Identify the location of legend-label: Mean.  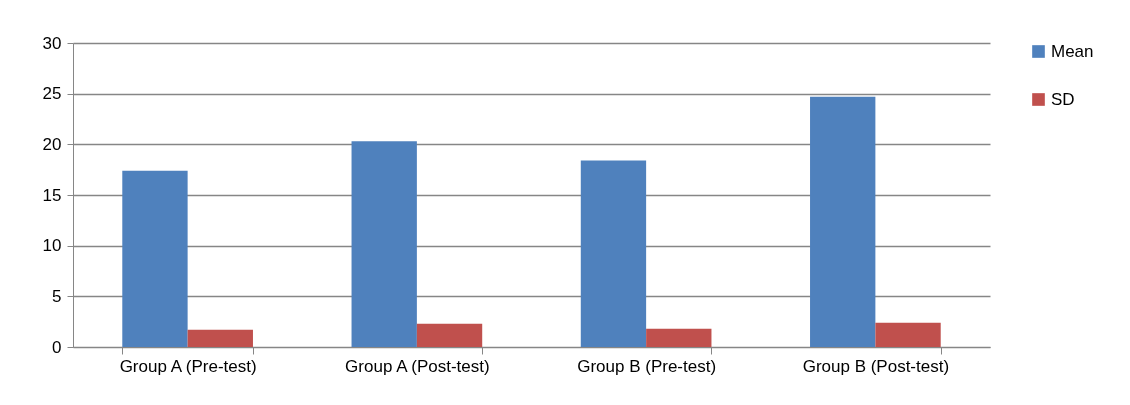
(1072, 51).